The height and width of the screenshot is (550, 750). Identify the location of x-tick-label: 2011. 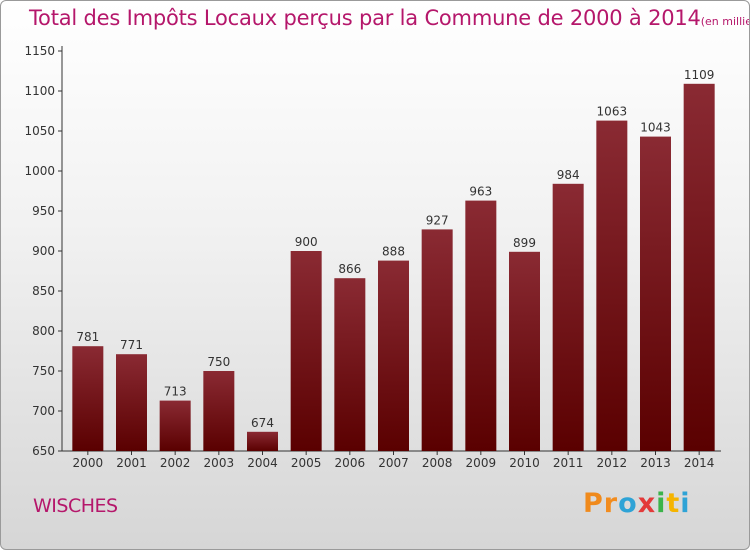
(568, 463).